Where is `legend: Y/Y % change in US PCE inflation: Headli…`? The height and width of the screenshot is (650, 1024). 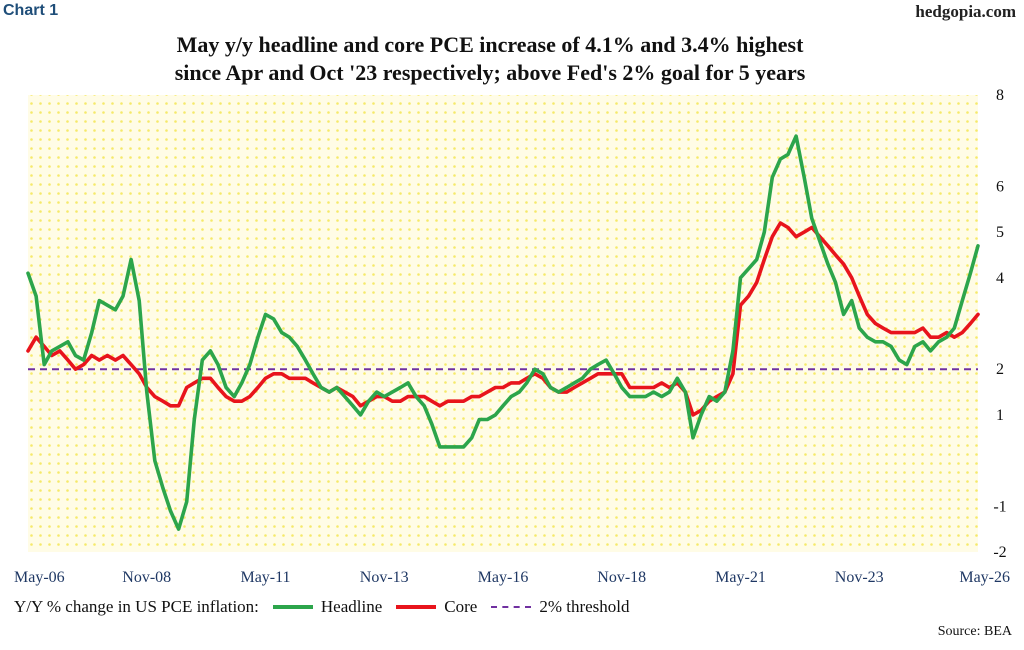
legend: Y/Y % change in US PCE inflation: Headli… is located at coordinates (322, 607).